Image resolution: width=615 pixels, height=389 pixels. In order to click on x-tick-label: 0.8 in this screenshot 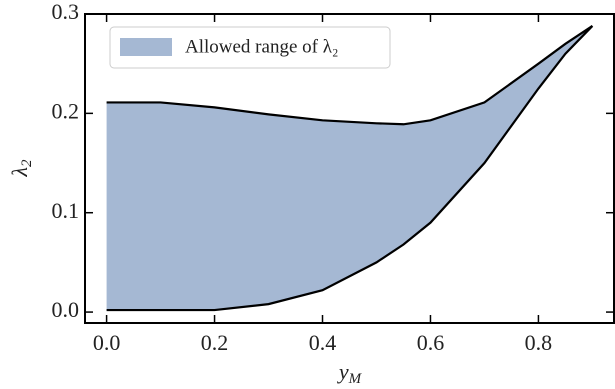, I will do `click(539, 342)`.